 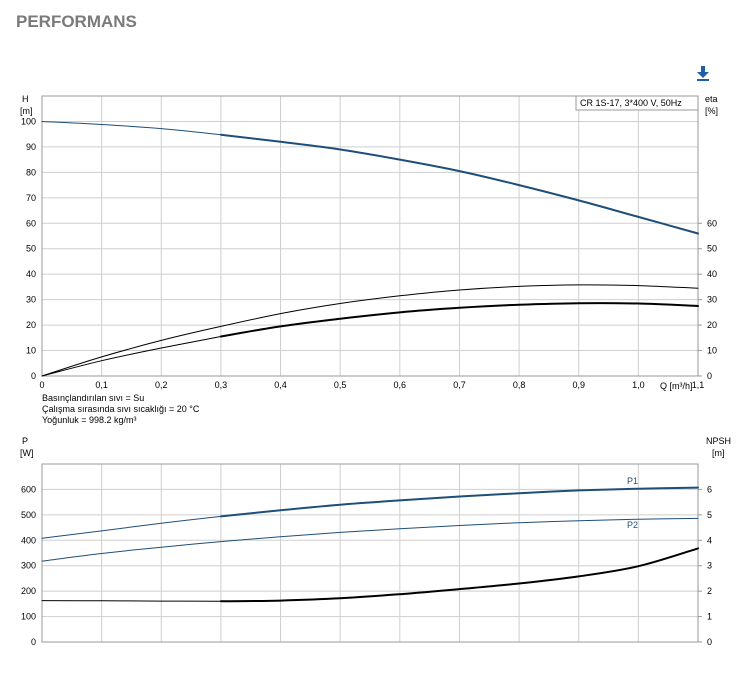 I want to click on chart2-y-tick-label-left: 0, so click(x=33, y=642).